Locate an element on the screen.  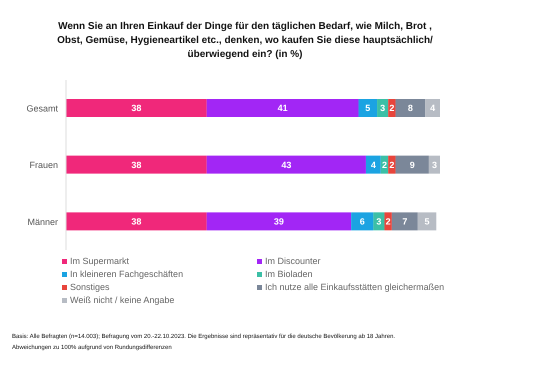
legend-label: Im Discounter is located at coordinates (293, 261).